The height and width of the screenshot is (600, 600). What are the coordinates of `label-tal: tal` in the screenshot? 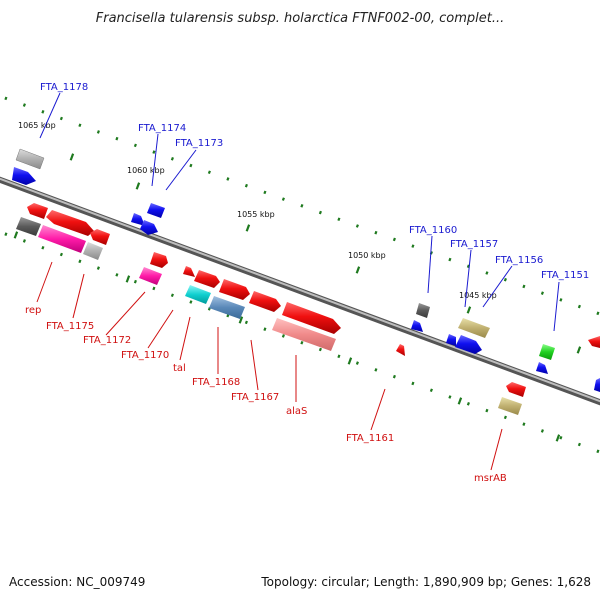 It's located at (179, 368).